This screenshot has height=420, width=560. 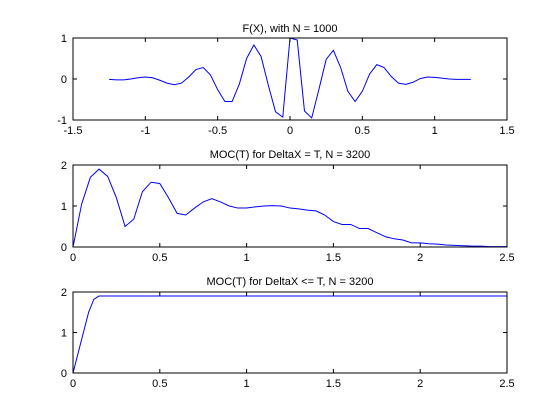 What do you see at coordinates (64, 166) in the screenshot?
I see `chart-2-ytick-label: 2` at bounding box center [64, 166].